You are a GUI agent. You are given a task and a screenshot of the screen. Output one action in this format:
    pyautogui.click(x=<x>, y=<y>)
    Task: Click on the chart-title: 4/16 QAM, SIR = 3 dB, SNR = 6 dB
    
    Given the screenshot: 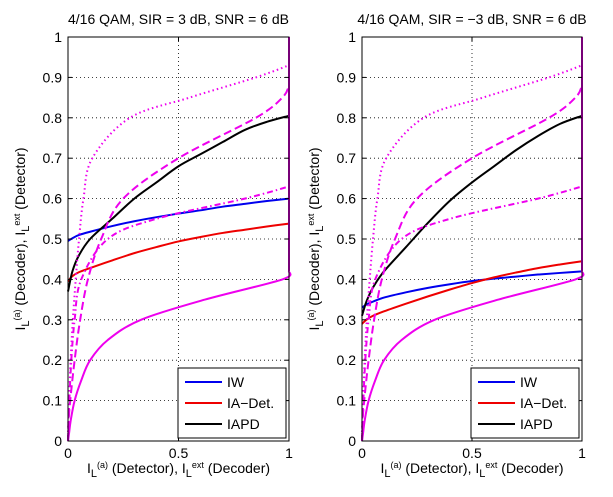 What is the action you would take?
    pyautogui.click(x=178, y=19)
    